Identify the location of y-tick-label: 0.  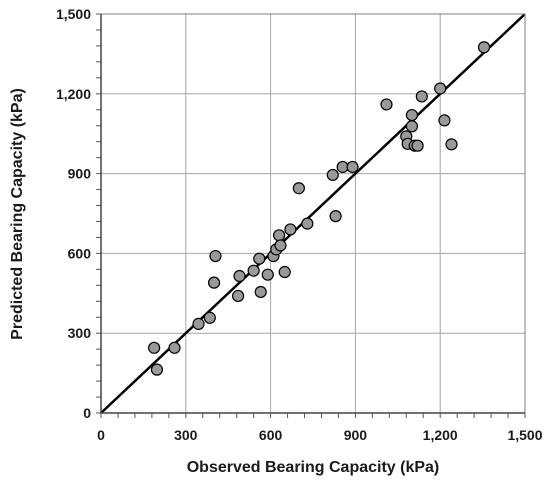
(87, 413).